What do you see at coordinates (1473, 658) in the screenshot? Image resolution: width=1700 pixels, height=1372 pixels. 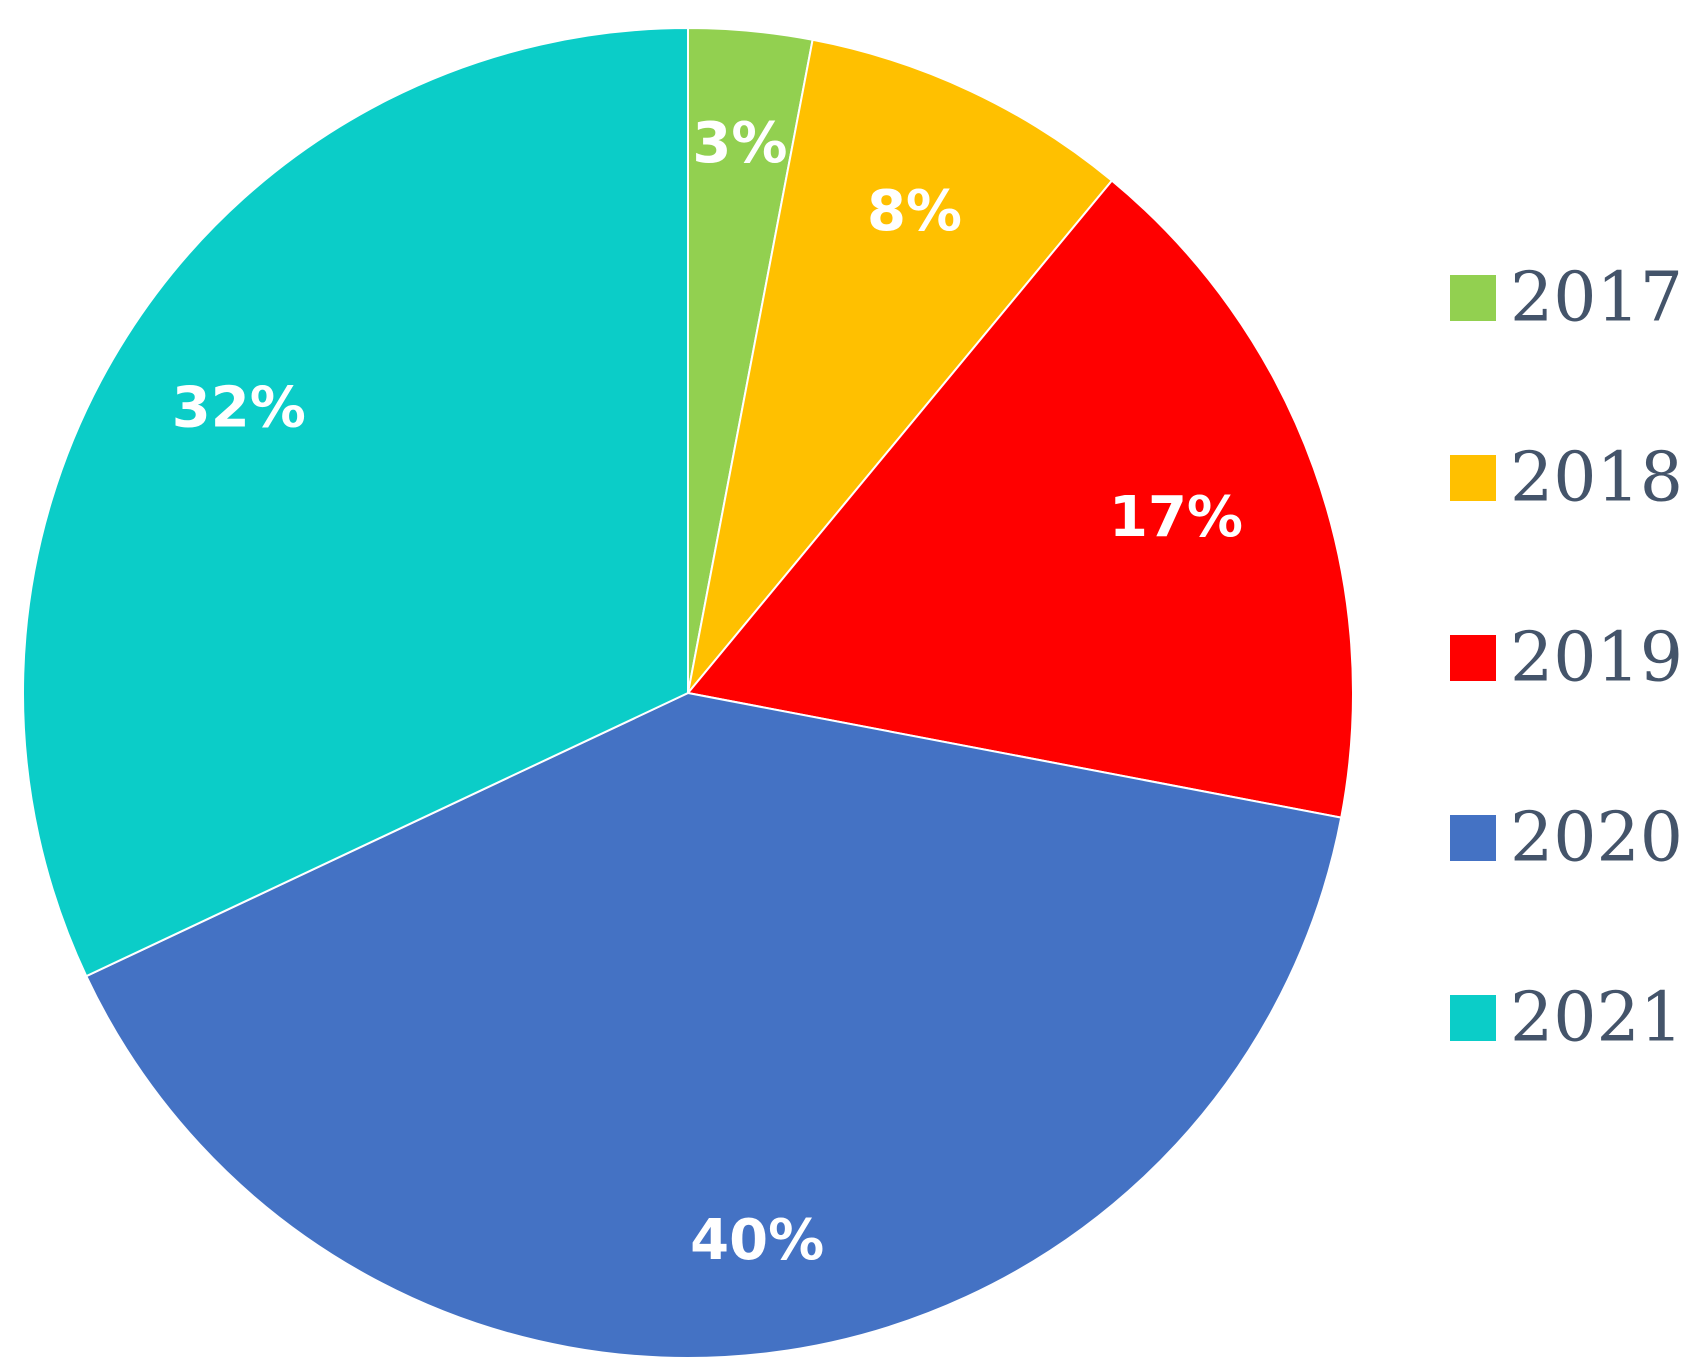 I see `legend-swatch-2019` at bounding box center [1473, 658].